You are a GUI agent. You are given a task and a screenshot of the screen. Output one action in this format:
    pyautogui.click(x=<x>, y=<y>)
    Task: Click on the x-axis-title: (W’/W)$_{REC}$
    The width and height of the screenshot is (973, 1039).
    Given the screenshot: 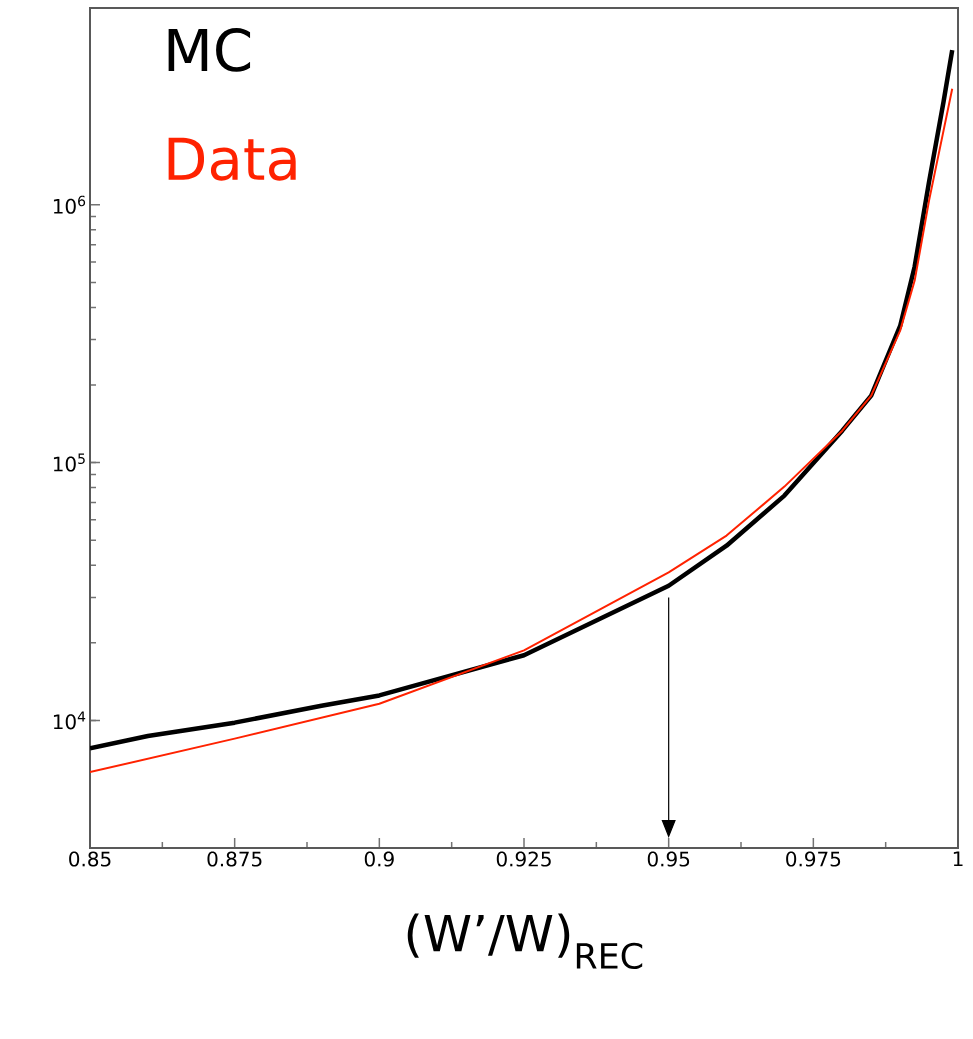 What is the action you would take?
    pyautogui.click(x=525, y=941)
    